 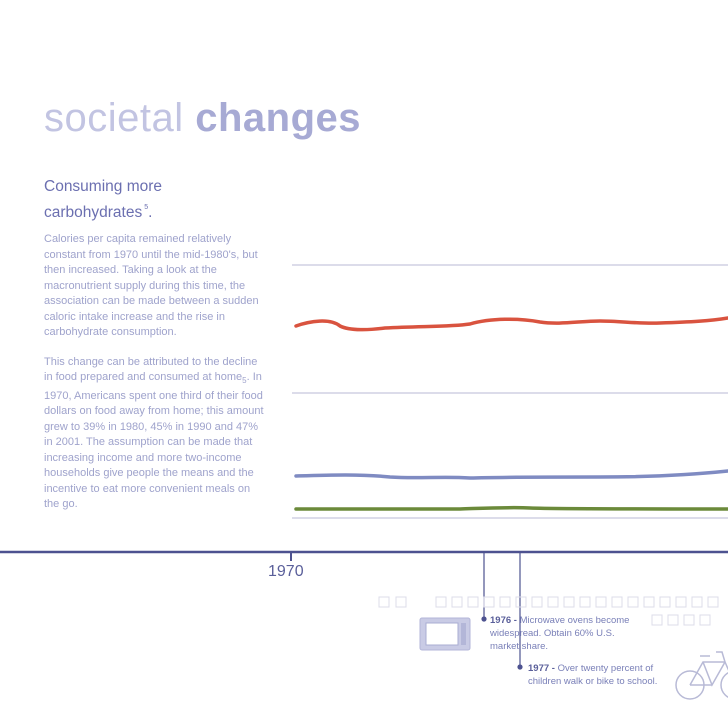 I want to click on title-bold: changes, so click(x=278, y=118).